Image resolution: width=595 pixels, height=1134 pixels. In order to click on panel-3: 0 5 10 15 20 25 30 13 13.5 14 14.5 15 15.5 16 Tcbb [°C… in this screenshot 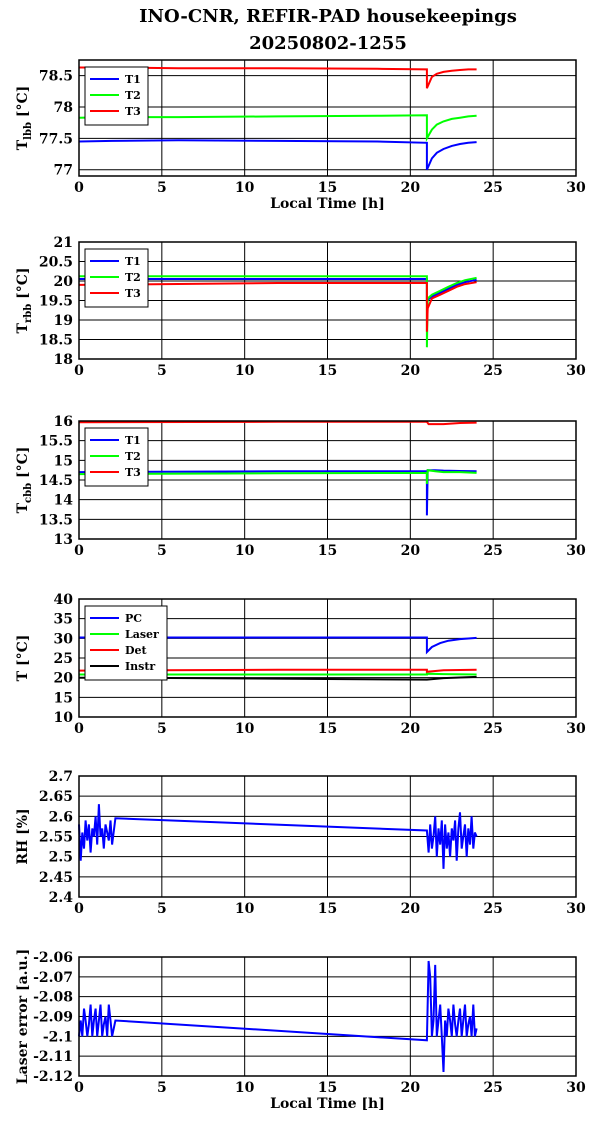, I will do `click(300, 486)`.